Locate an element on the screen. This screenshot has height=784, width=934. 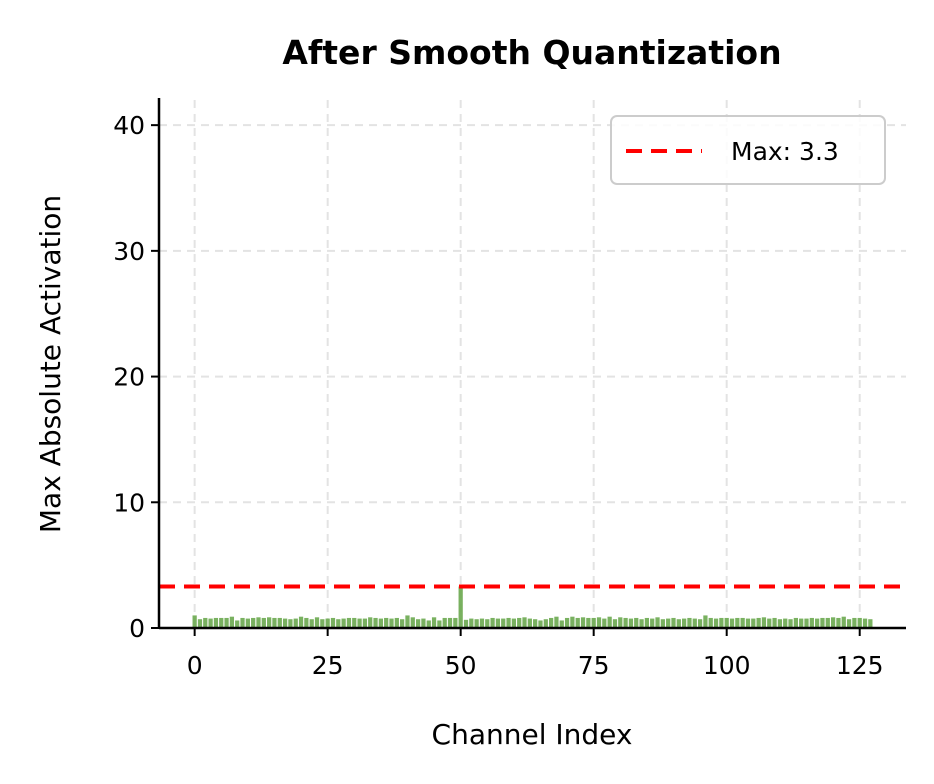
x-tick-label: 25 is located at coordinates (328, 665).